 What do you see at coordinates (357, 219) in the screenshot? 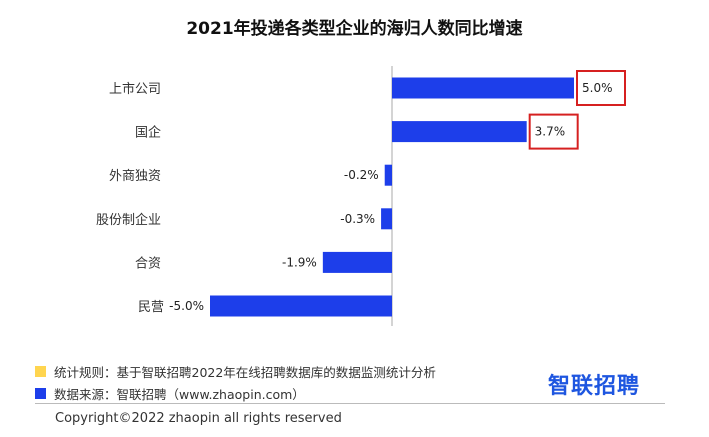
I see `value-label-3: -0.3%` at bounding box center [357, 219].